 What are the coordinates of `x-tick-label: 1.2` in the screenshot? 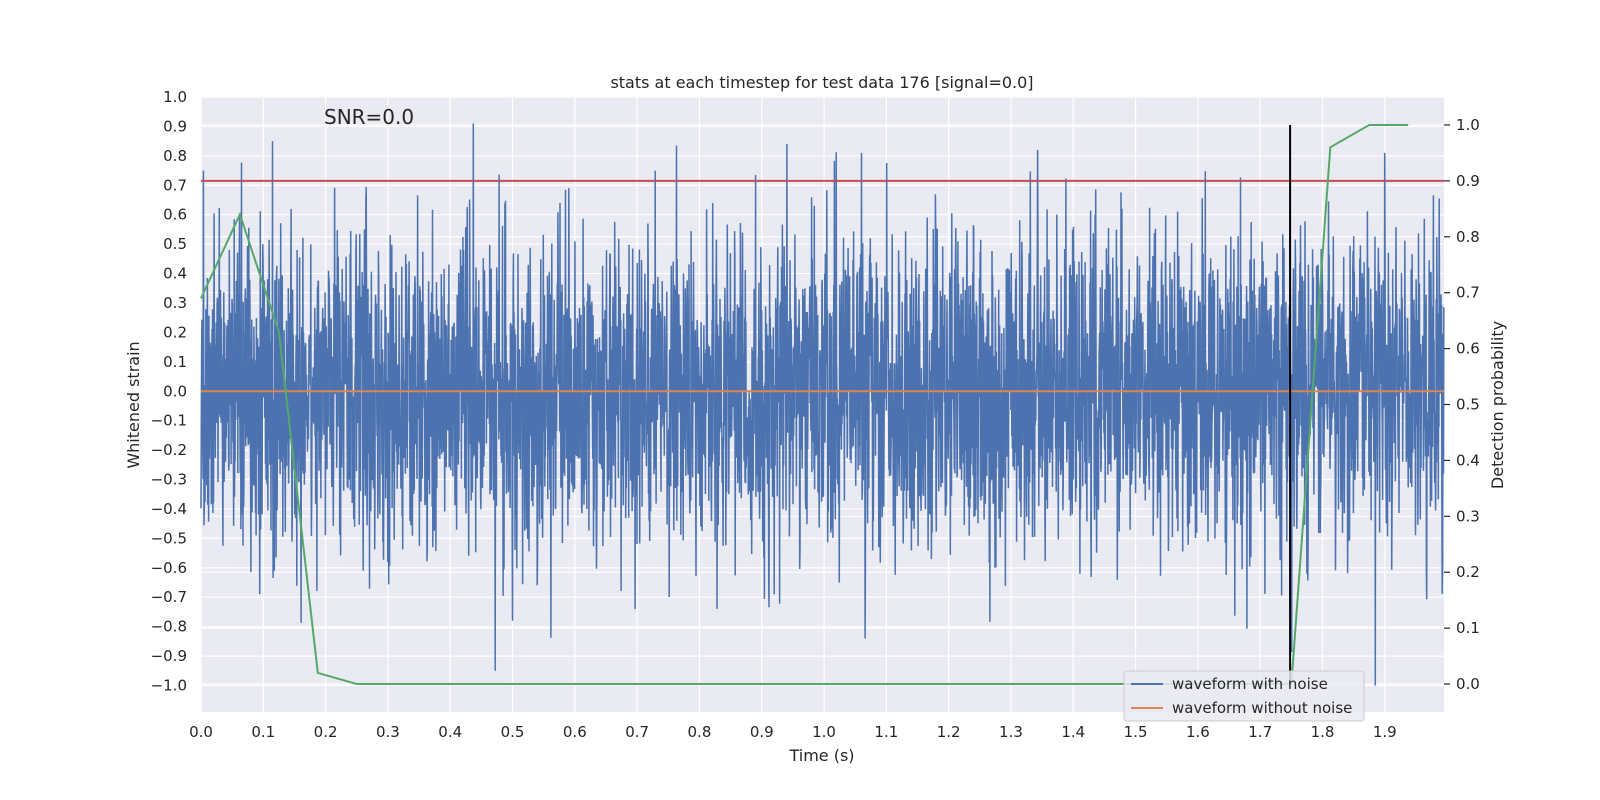 It's located at (949, 732).